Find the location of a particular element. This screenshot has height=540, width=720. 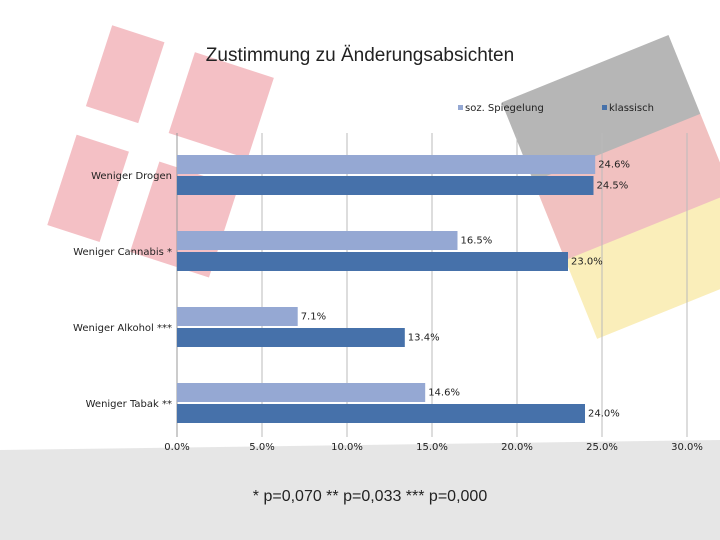

x-tick-label: 25.0% is located at coordinates (602, 447).